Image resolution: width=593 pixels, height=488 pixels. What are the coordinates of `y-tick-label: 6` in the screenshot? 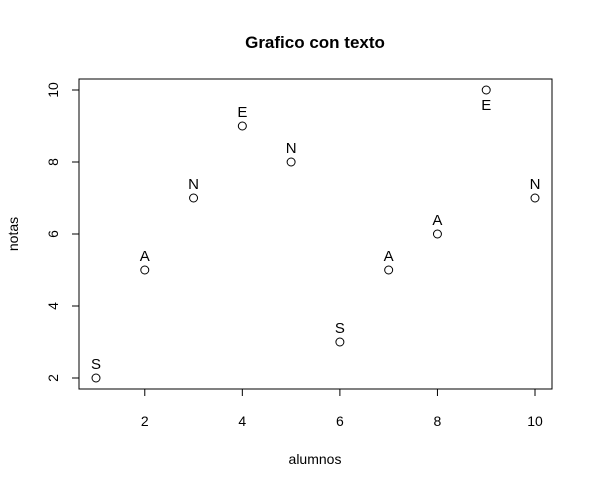 It's located at (53, 234).